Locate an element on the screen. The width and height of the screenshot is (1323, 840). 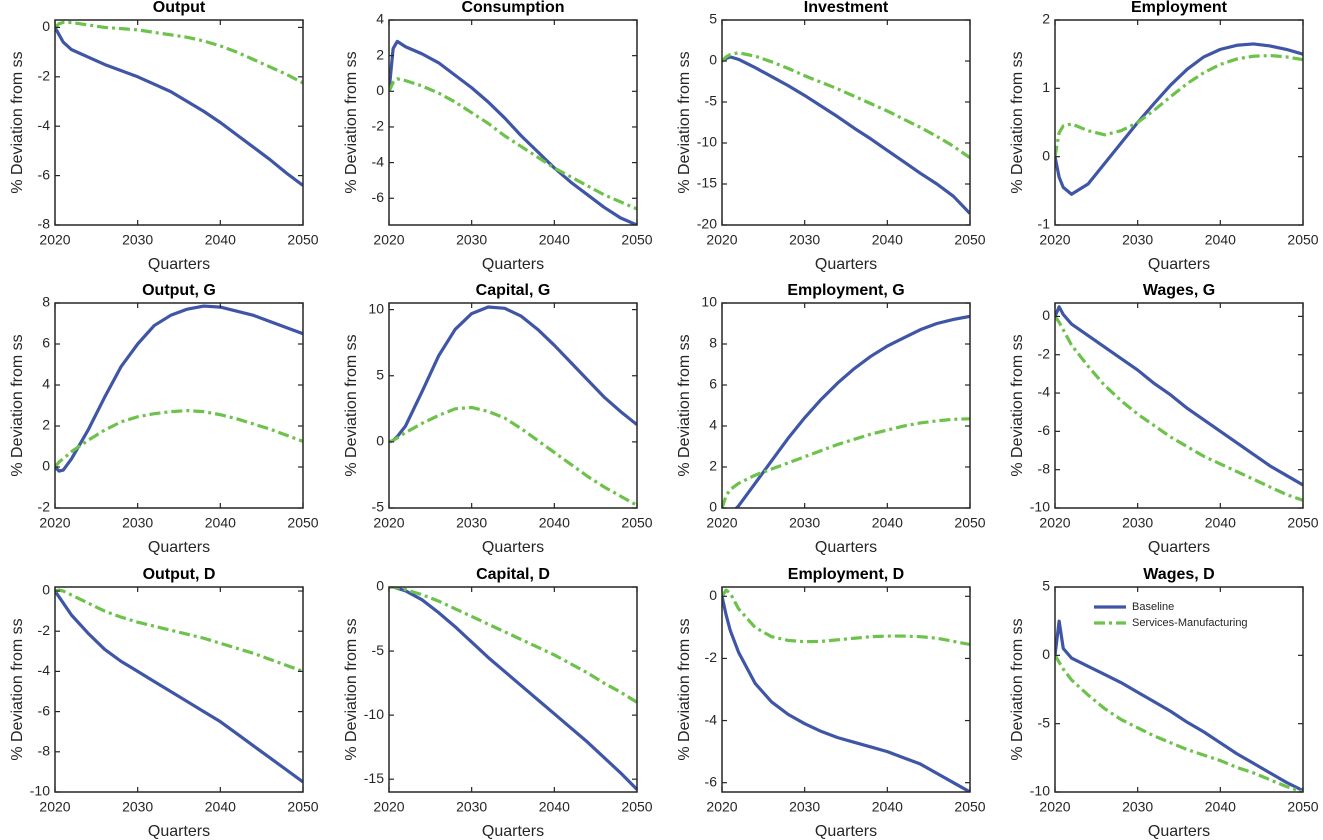
y-tick-label: 10 is located at coordinates (376, 308).